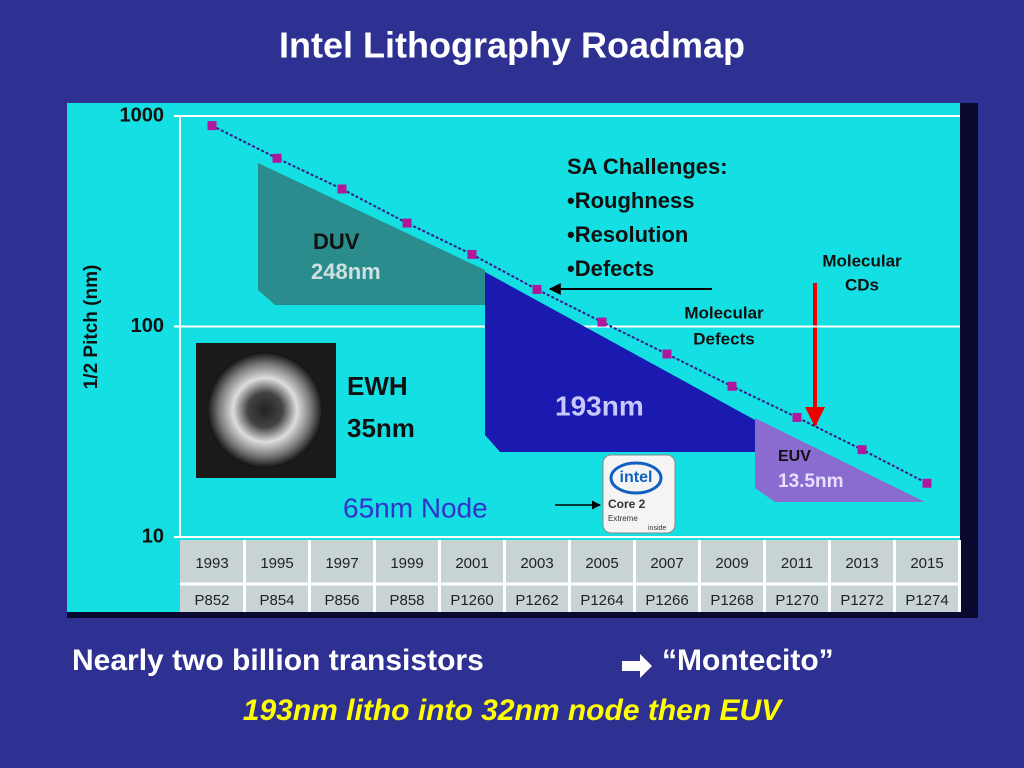  Describe the element at coordinates (627, 504) in the screenshot. I see `logo-text: Core 2` at that location.